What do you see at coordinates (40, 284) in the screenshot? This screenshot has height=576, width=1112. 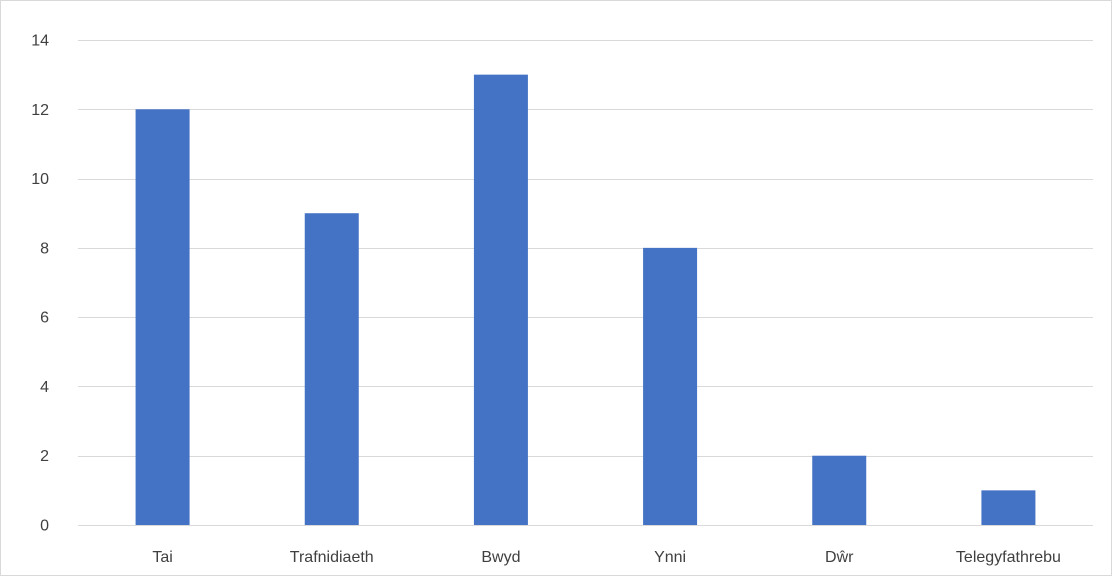 I see `y-axis-tick-labels: 0 2 4 6 8 10 12 14` at bounding box center [40, 284].